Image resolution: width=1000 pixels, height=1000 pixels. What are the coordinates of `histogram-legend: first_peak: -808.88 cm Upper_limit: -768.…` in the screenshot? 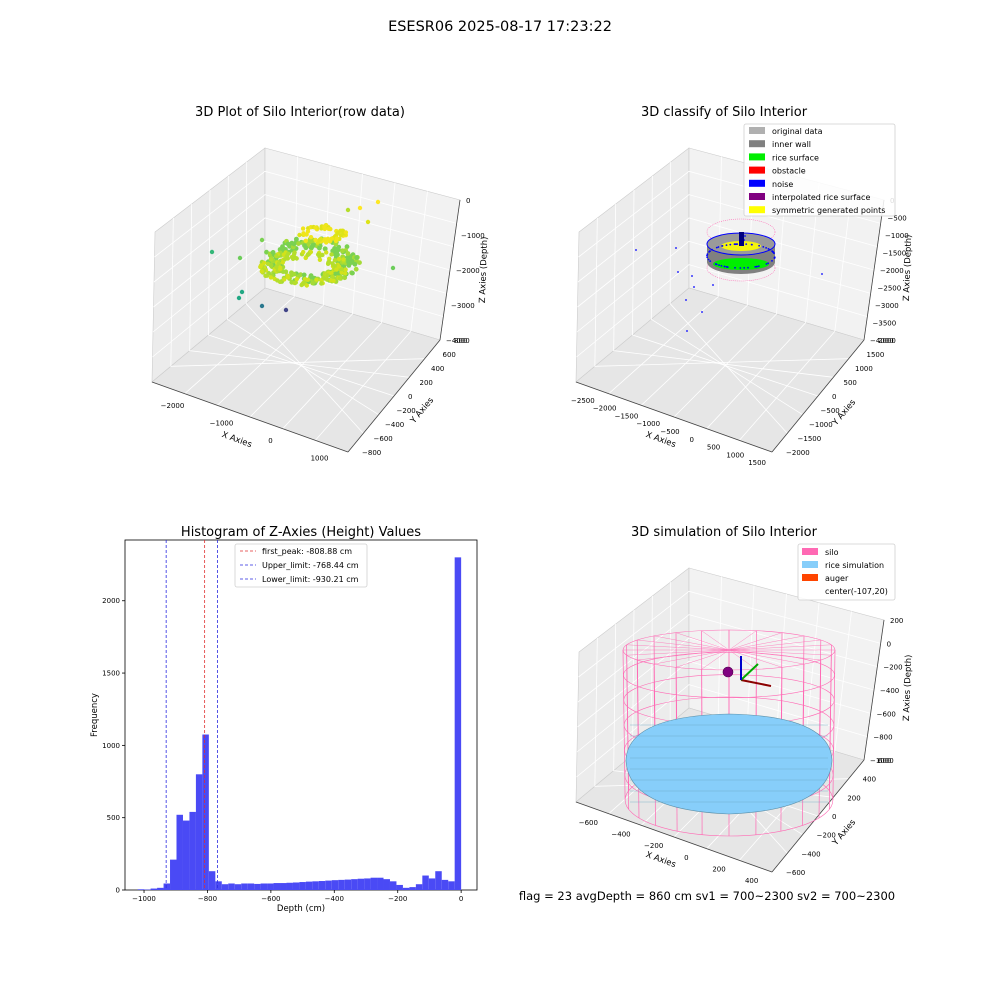 It's located at (301, 565).